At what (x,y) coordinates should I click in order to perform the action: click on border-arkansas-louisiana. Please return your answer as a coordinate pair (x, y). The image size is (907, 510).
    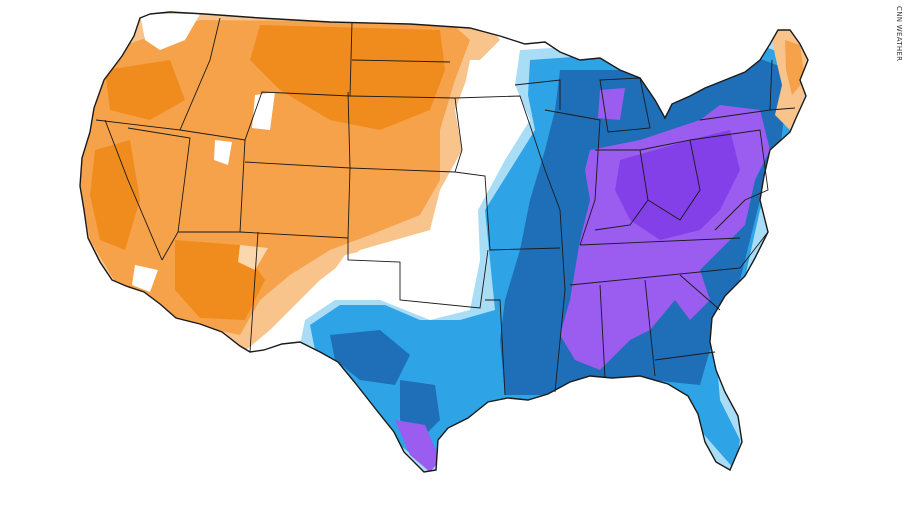
    Looking at the image, I should click on (495, 347).